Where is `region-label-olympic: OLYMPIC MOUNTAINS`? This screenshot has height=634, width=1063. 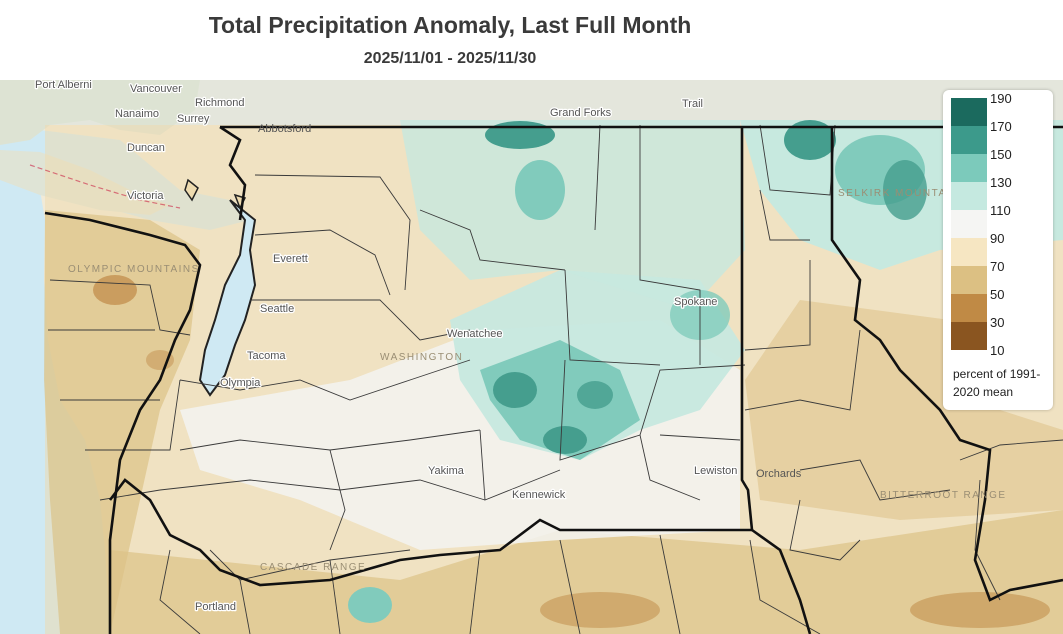 region-label-olympic: OLYMPIC MOUNTAINS is located at coordinates (134, 269).